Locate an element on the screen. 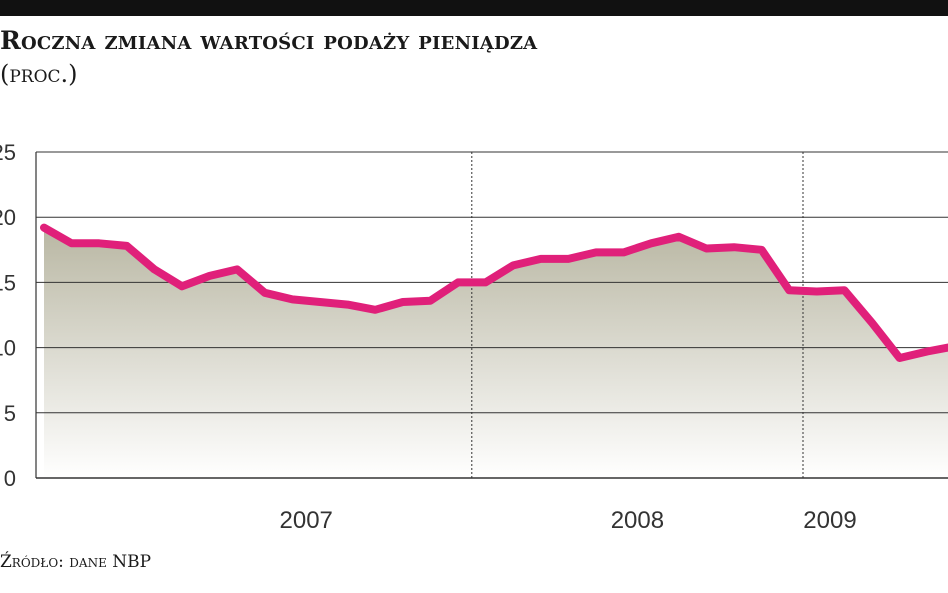  x-tick-label: 2009 is located at coordinates (829, 520).